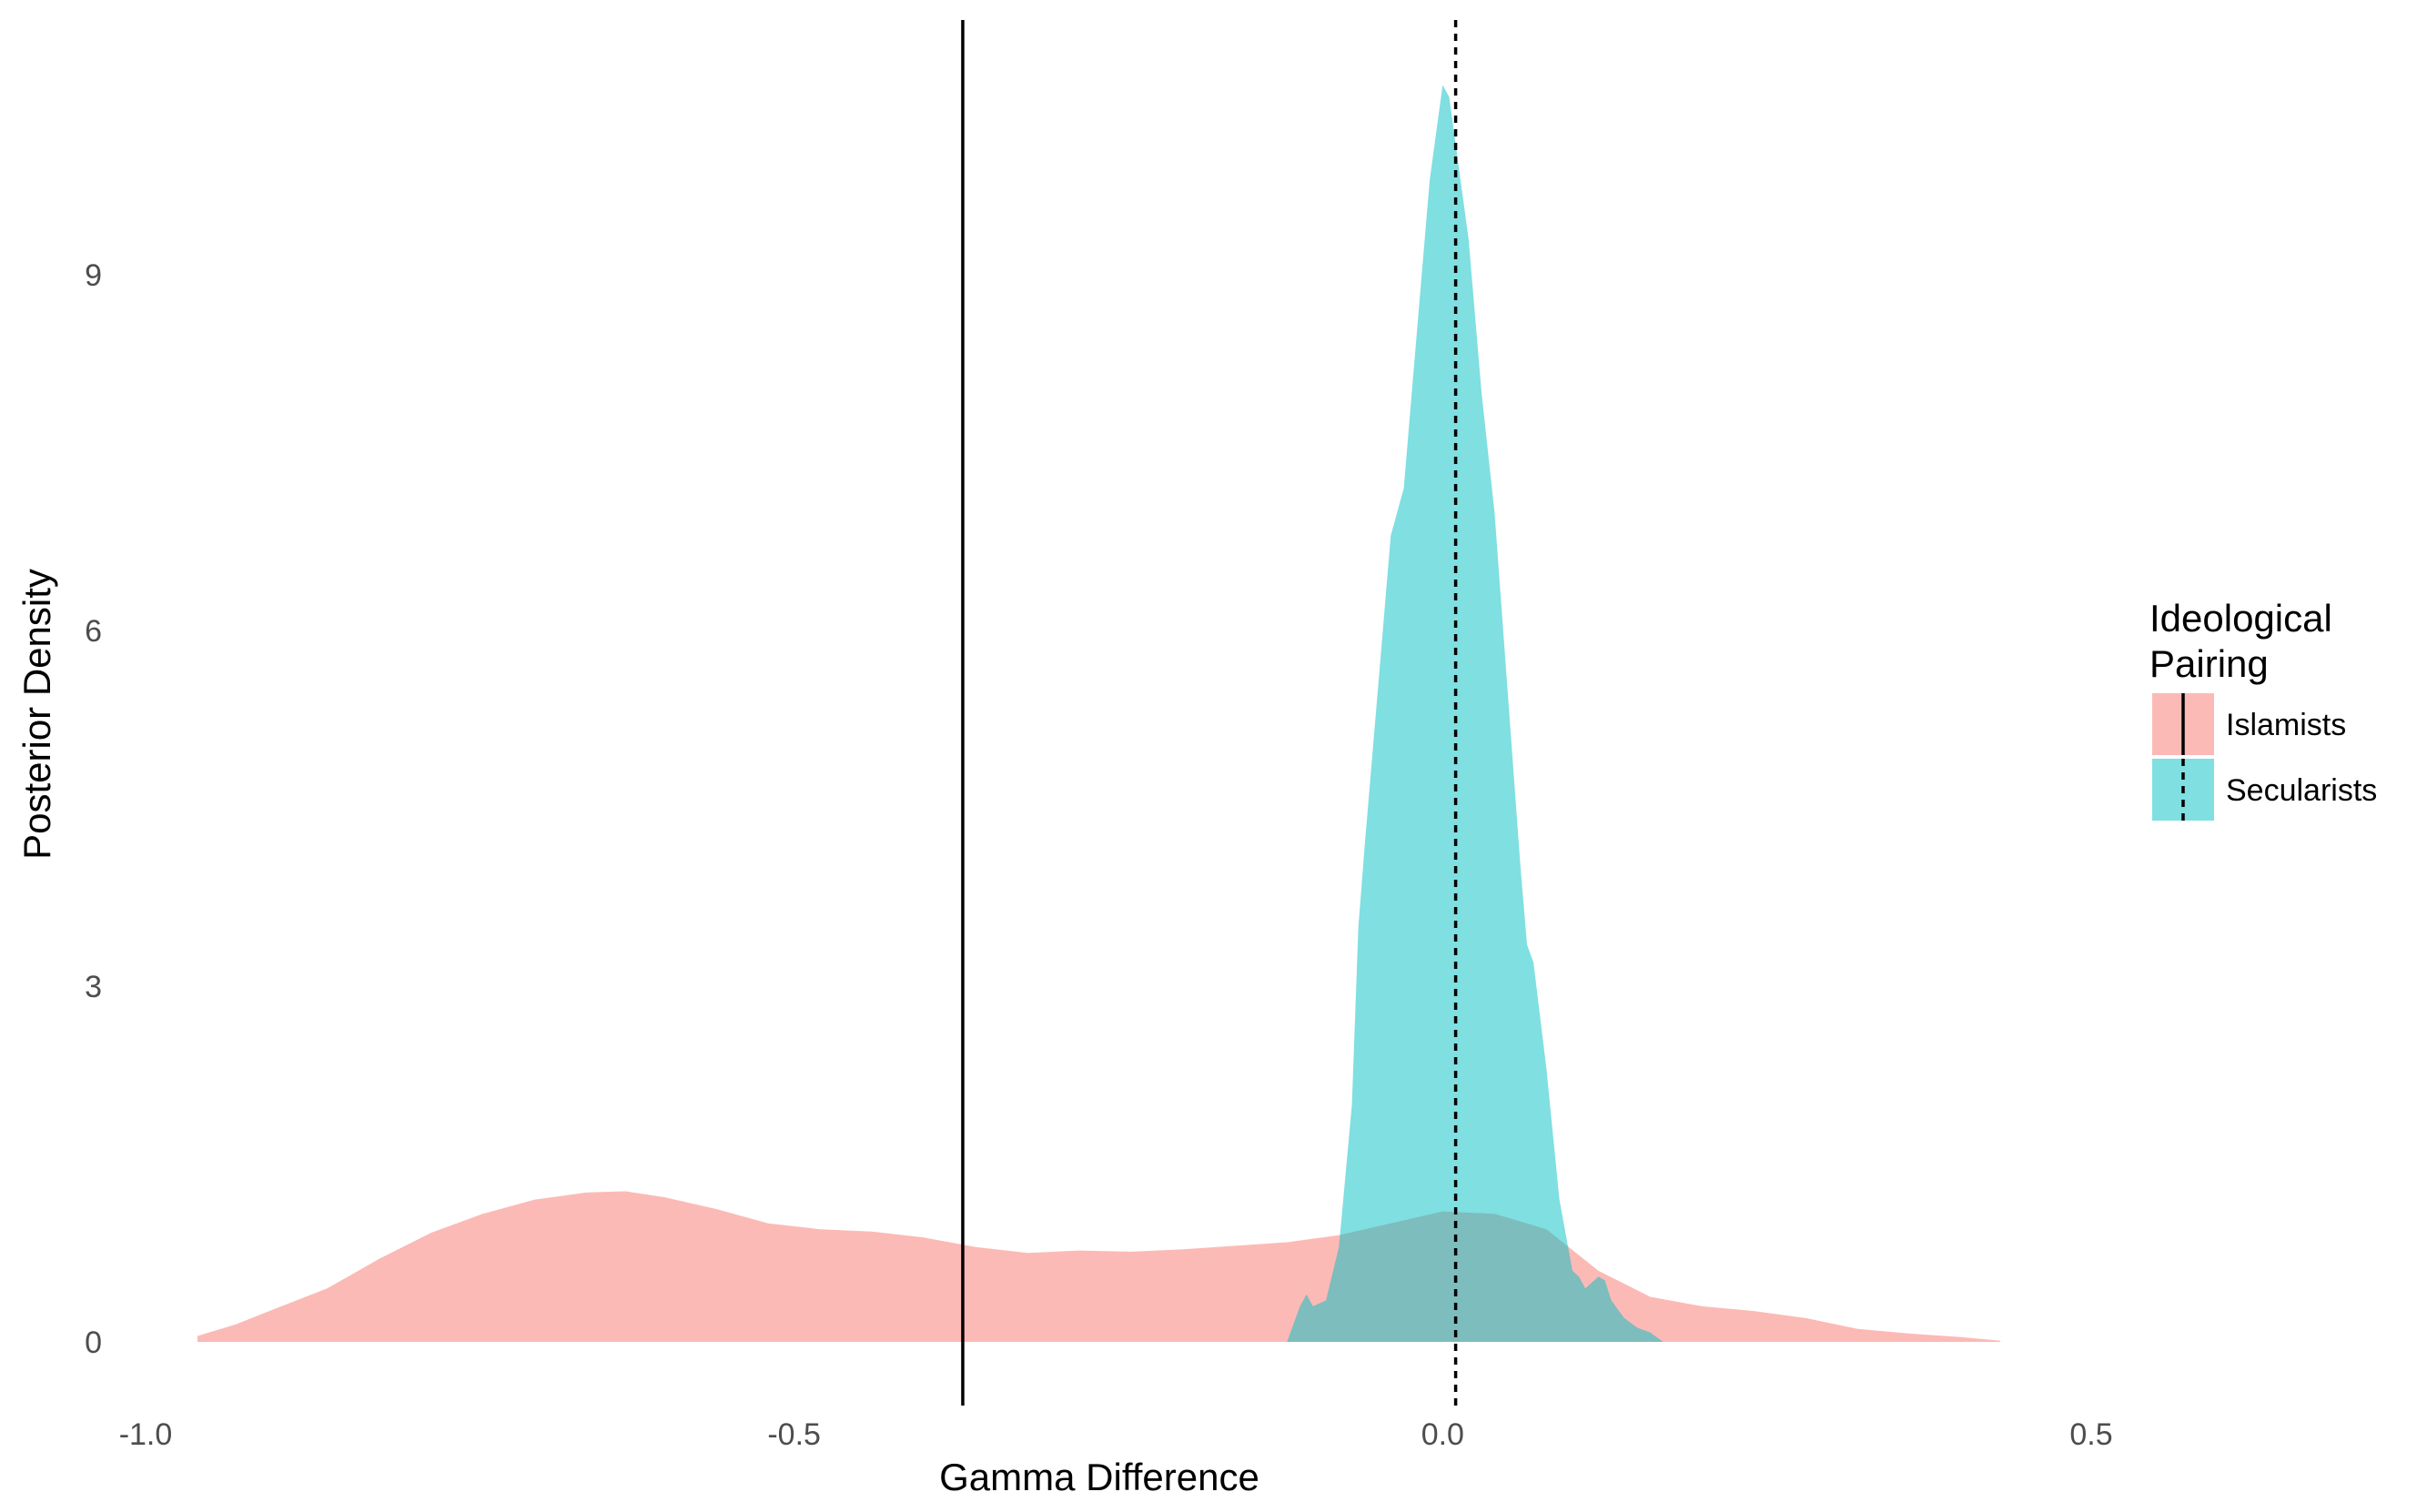 This screenshot has width=2417, height=1512. What do you see at coordinates (2209, 664) in the screenshot?
I see `legend-title-line-2: Pairing` at bounding box center [2209, 664].